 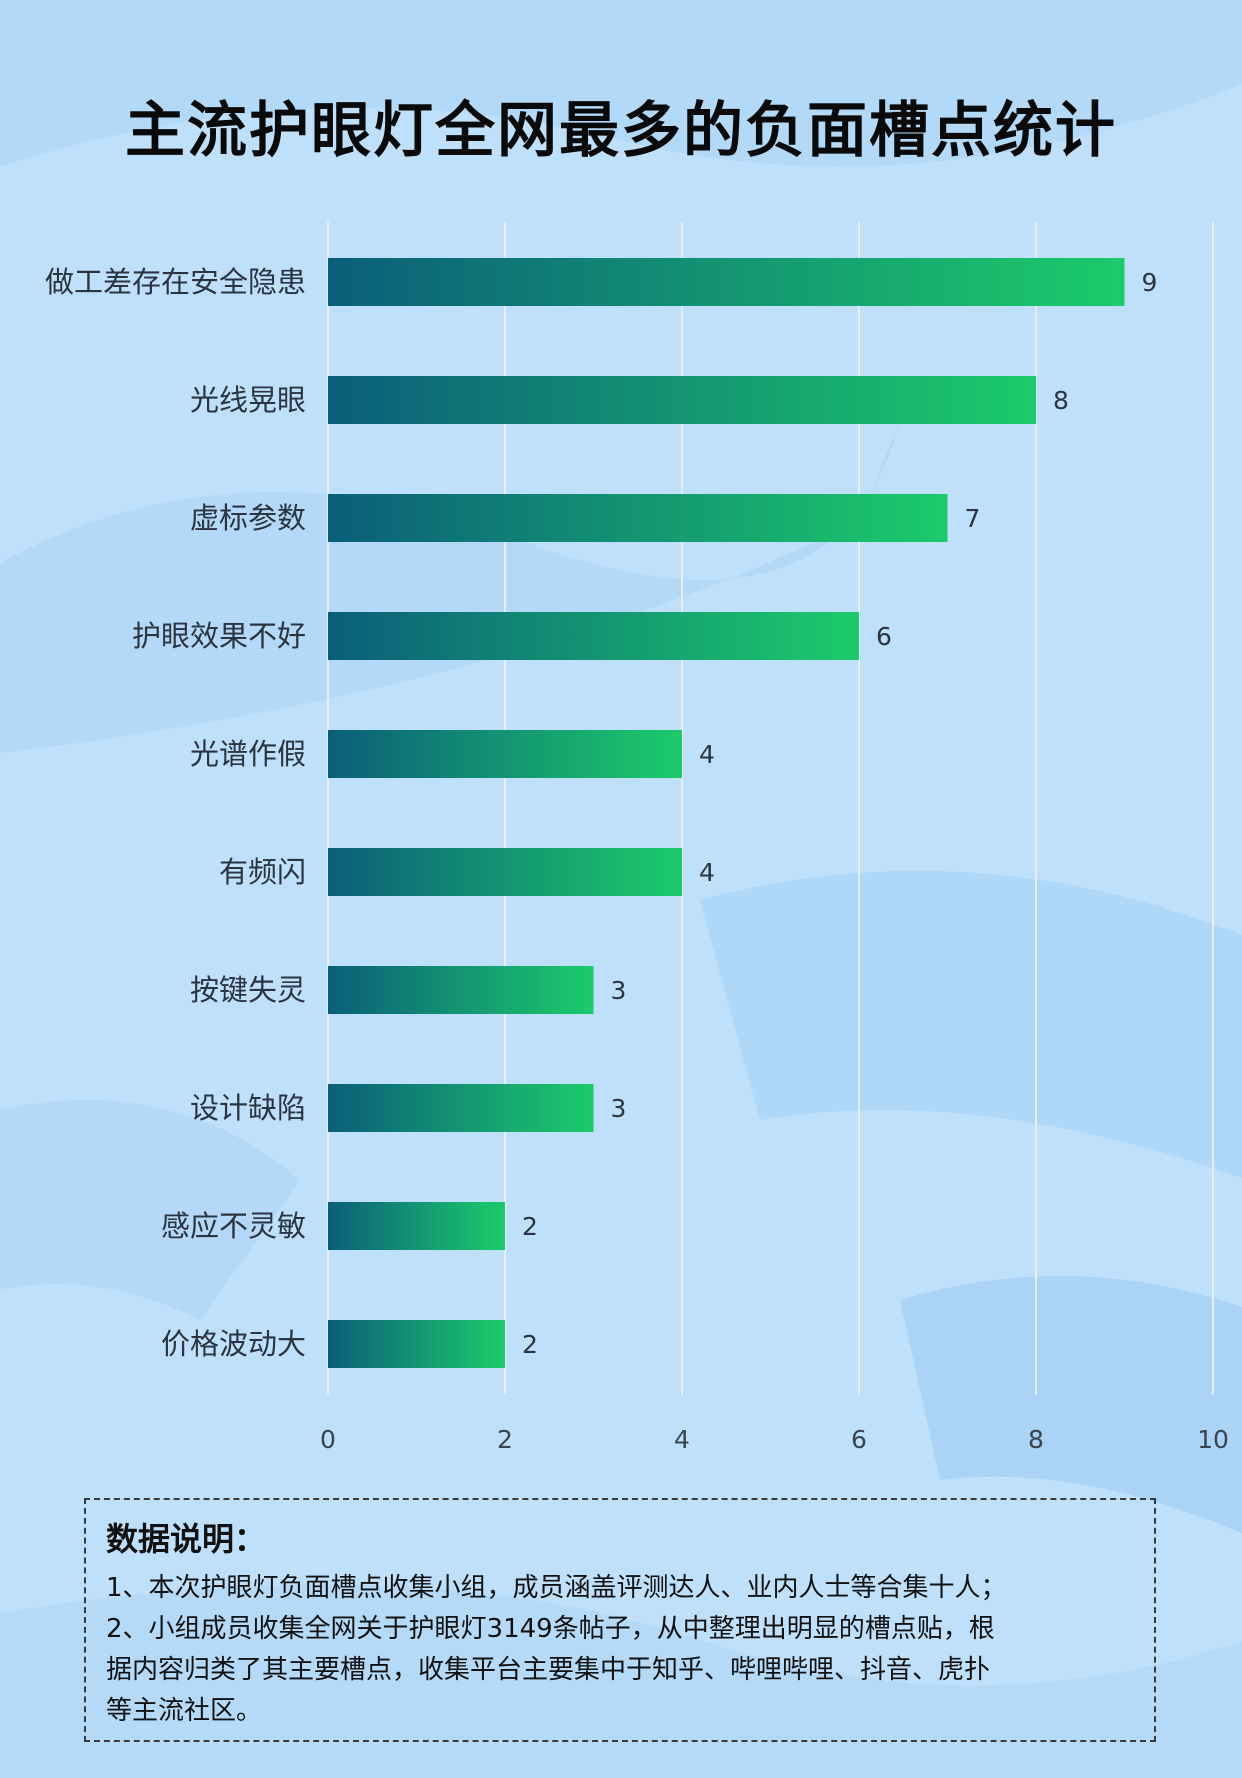 What do you see at coordinates (328, 1439) in the screenshot?
I see `x-tick-label: 0` at bounding box center [328, 1439].